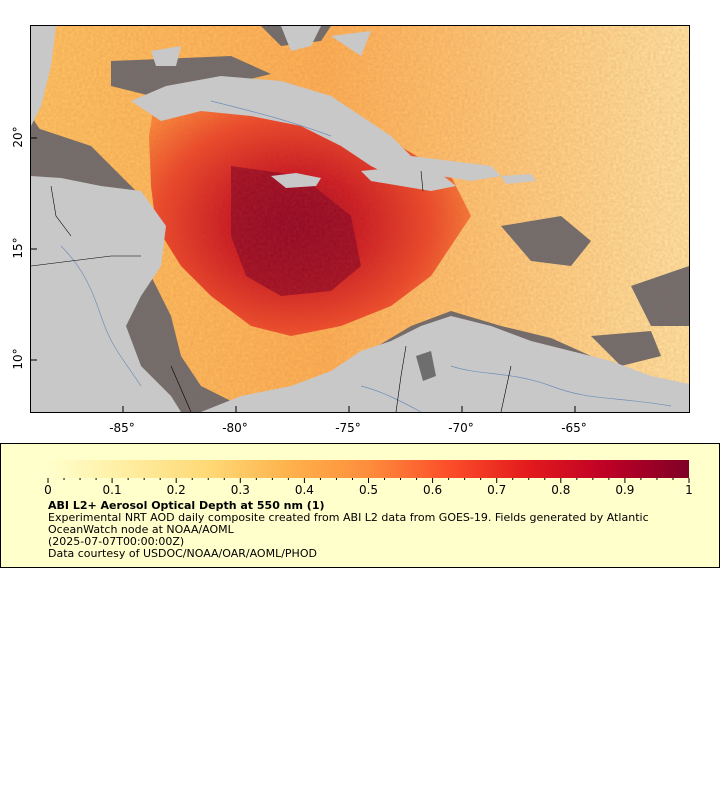  I want to click on y-tick-label: 15°, so click(18, 247).